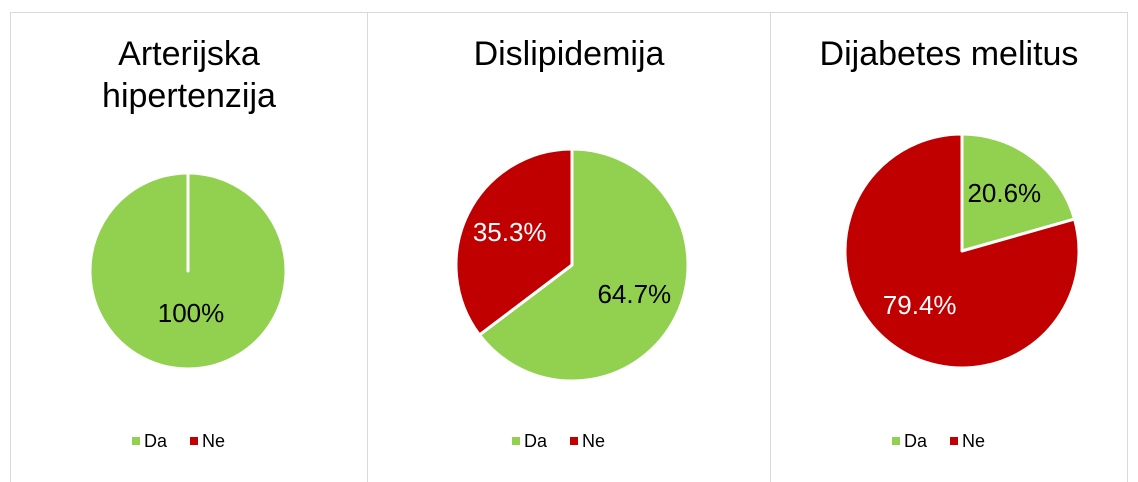  What do you see at coordinates (1004, 193) in the screenshot?
I see `data-label: 20.6%` at bounding box center [1004, 193].